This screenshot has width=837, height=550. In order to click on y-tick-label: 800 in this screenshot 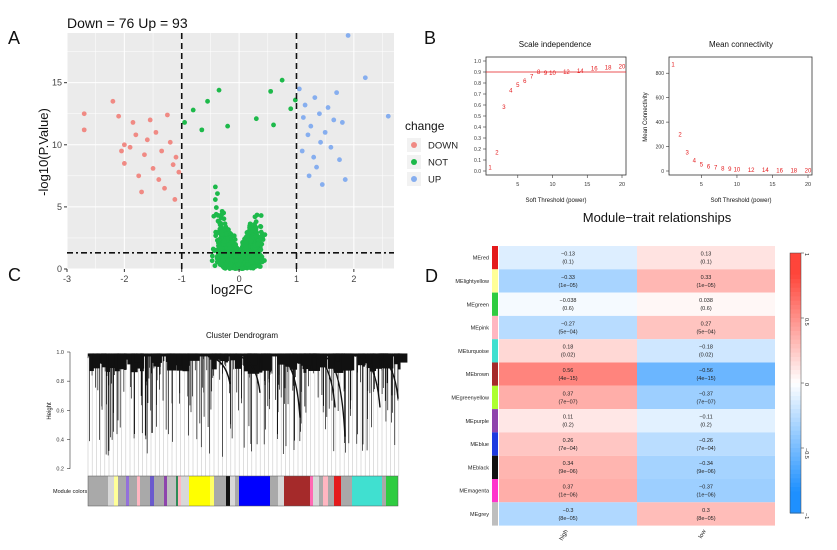, I will do `click(660, 74)`.